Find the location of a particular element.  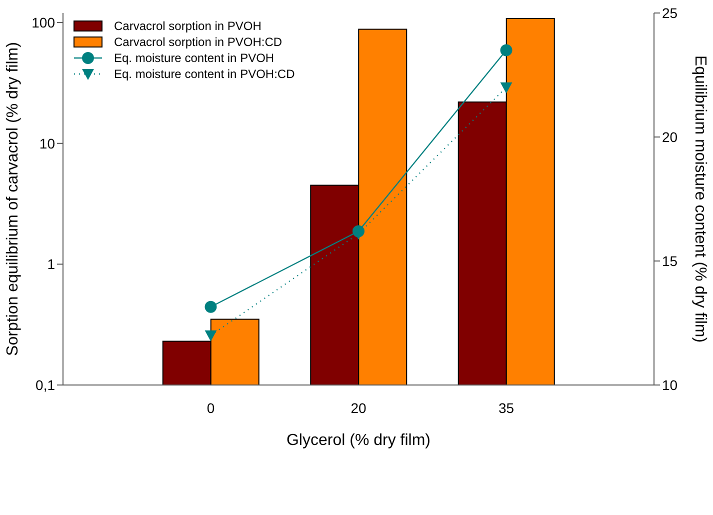

x-tick-label: 0 is located at coordinates (210, 408).